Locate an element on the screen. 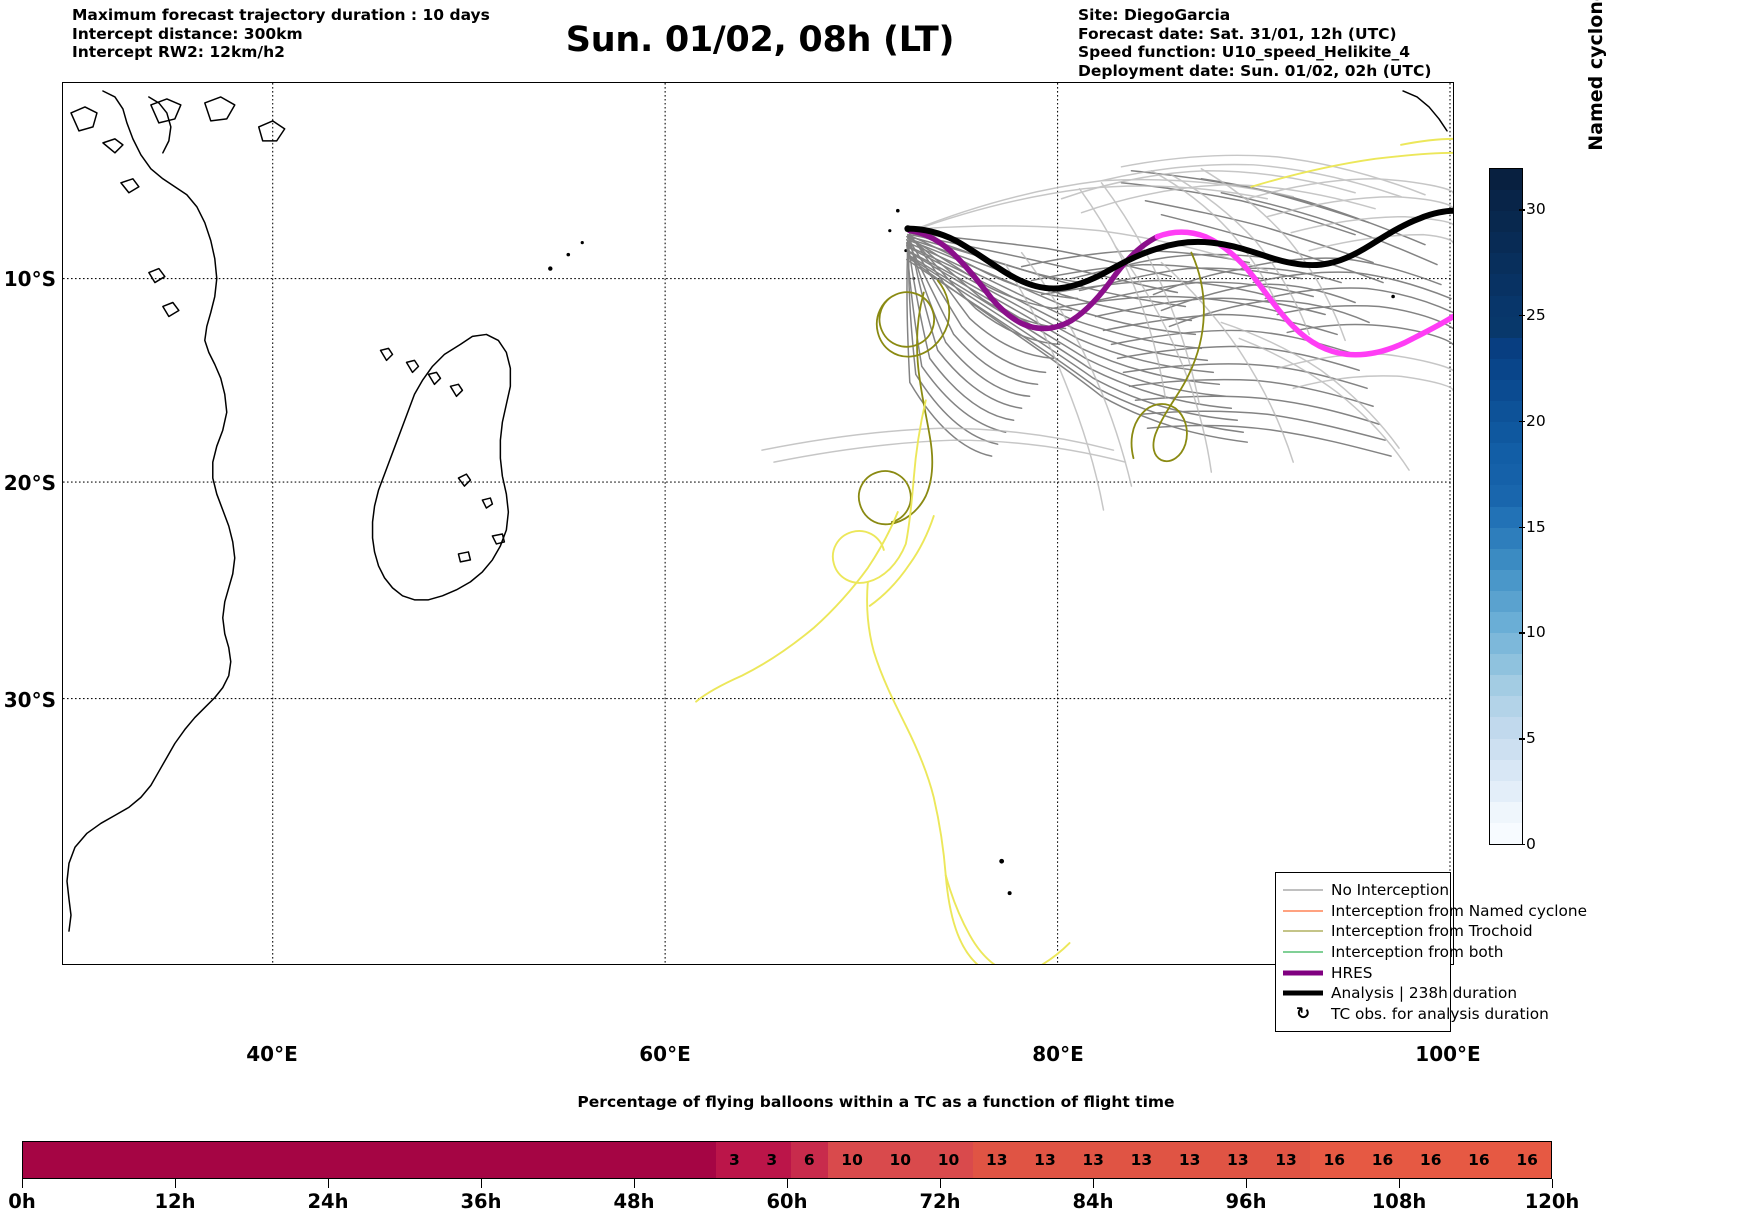 The image size is (1752, 1213). colorbar-tick-label-6: 30 is located at coordinates (1532, 209).